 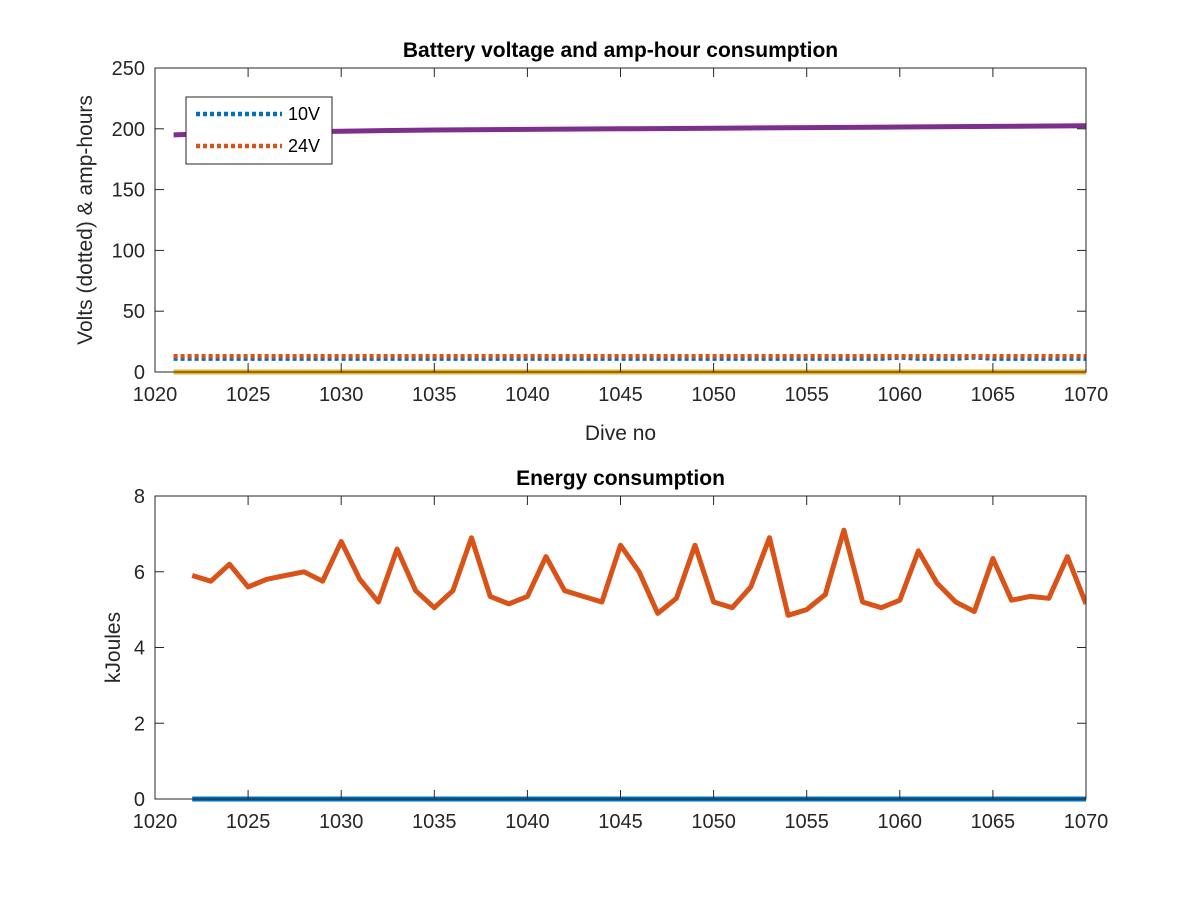 I want to click on y-tick-label: 200, so click(x=128, y=130).